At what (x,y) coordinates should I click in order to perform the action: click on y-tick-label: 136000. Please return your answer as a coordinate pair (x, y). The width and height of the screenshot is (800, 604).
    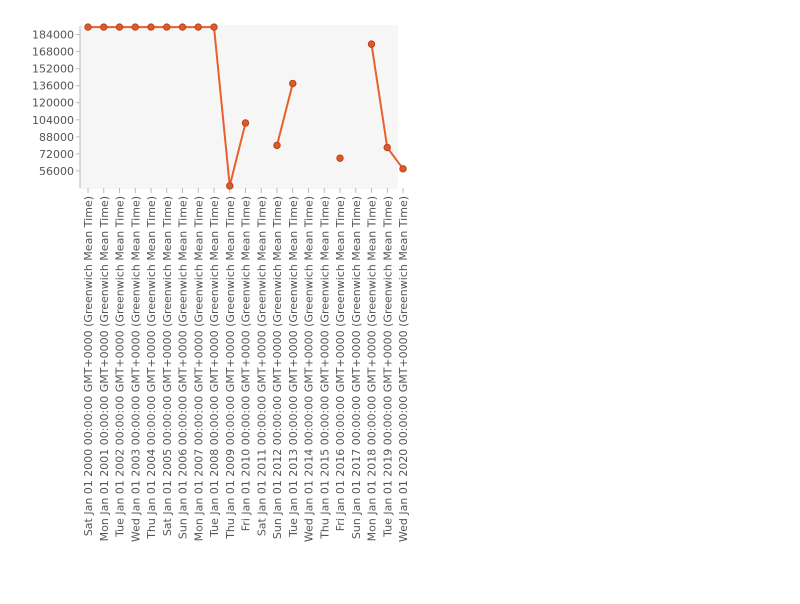
    Looking at the image, I should click on (53, 86).